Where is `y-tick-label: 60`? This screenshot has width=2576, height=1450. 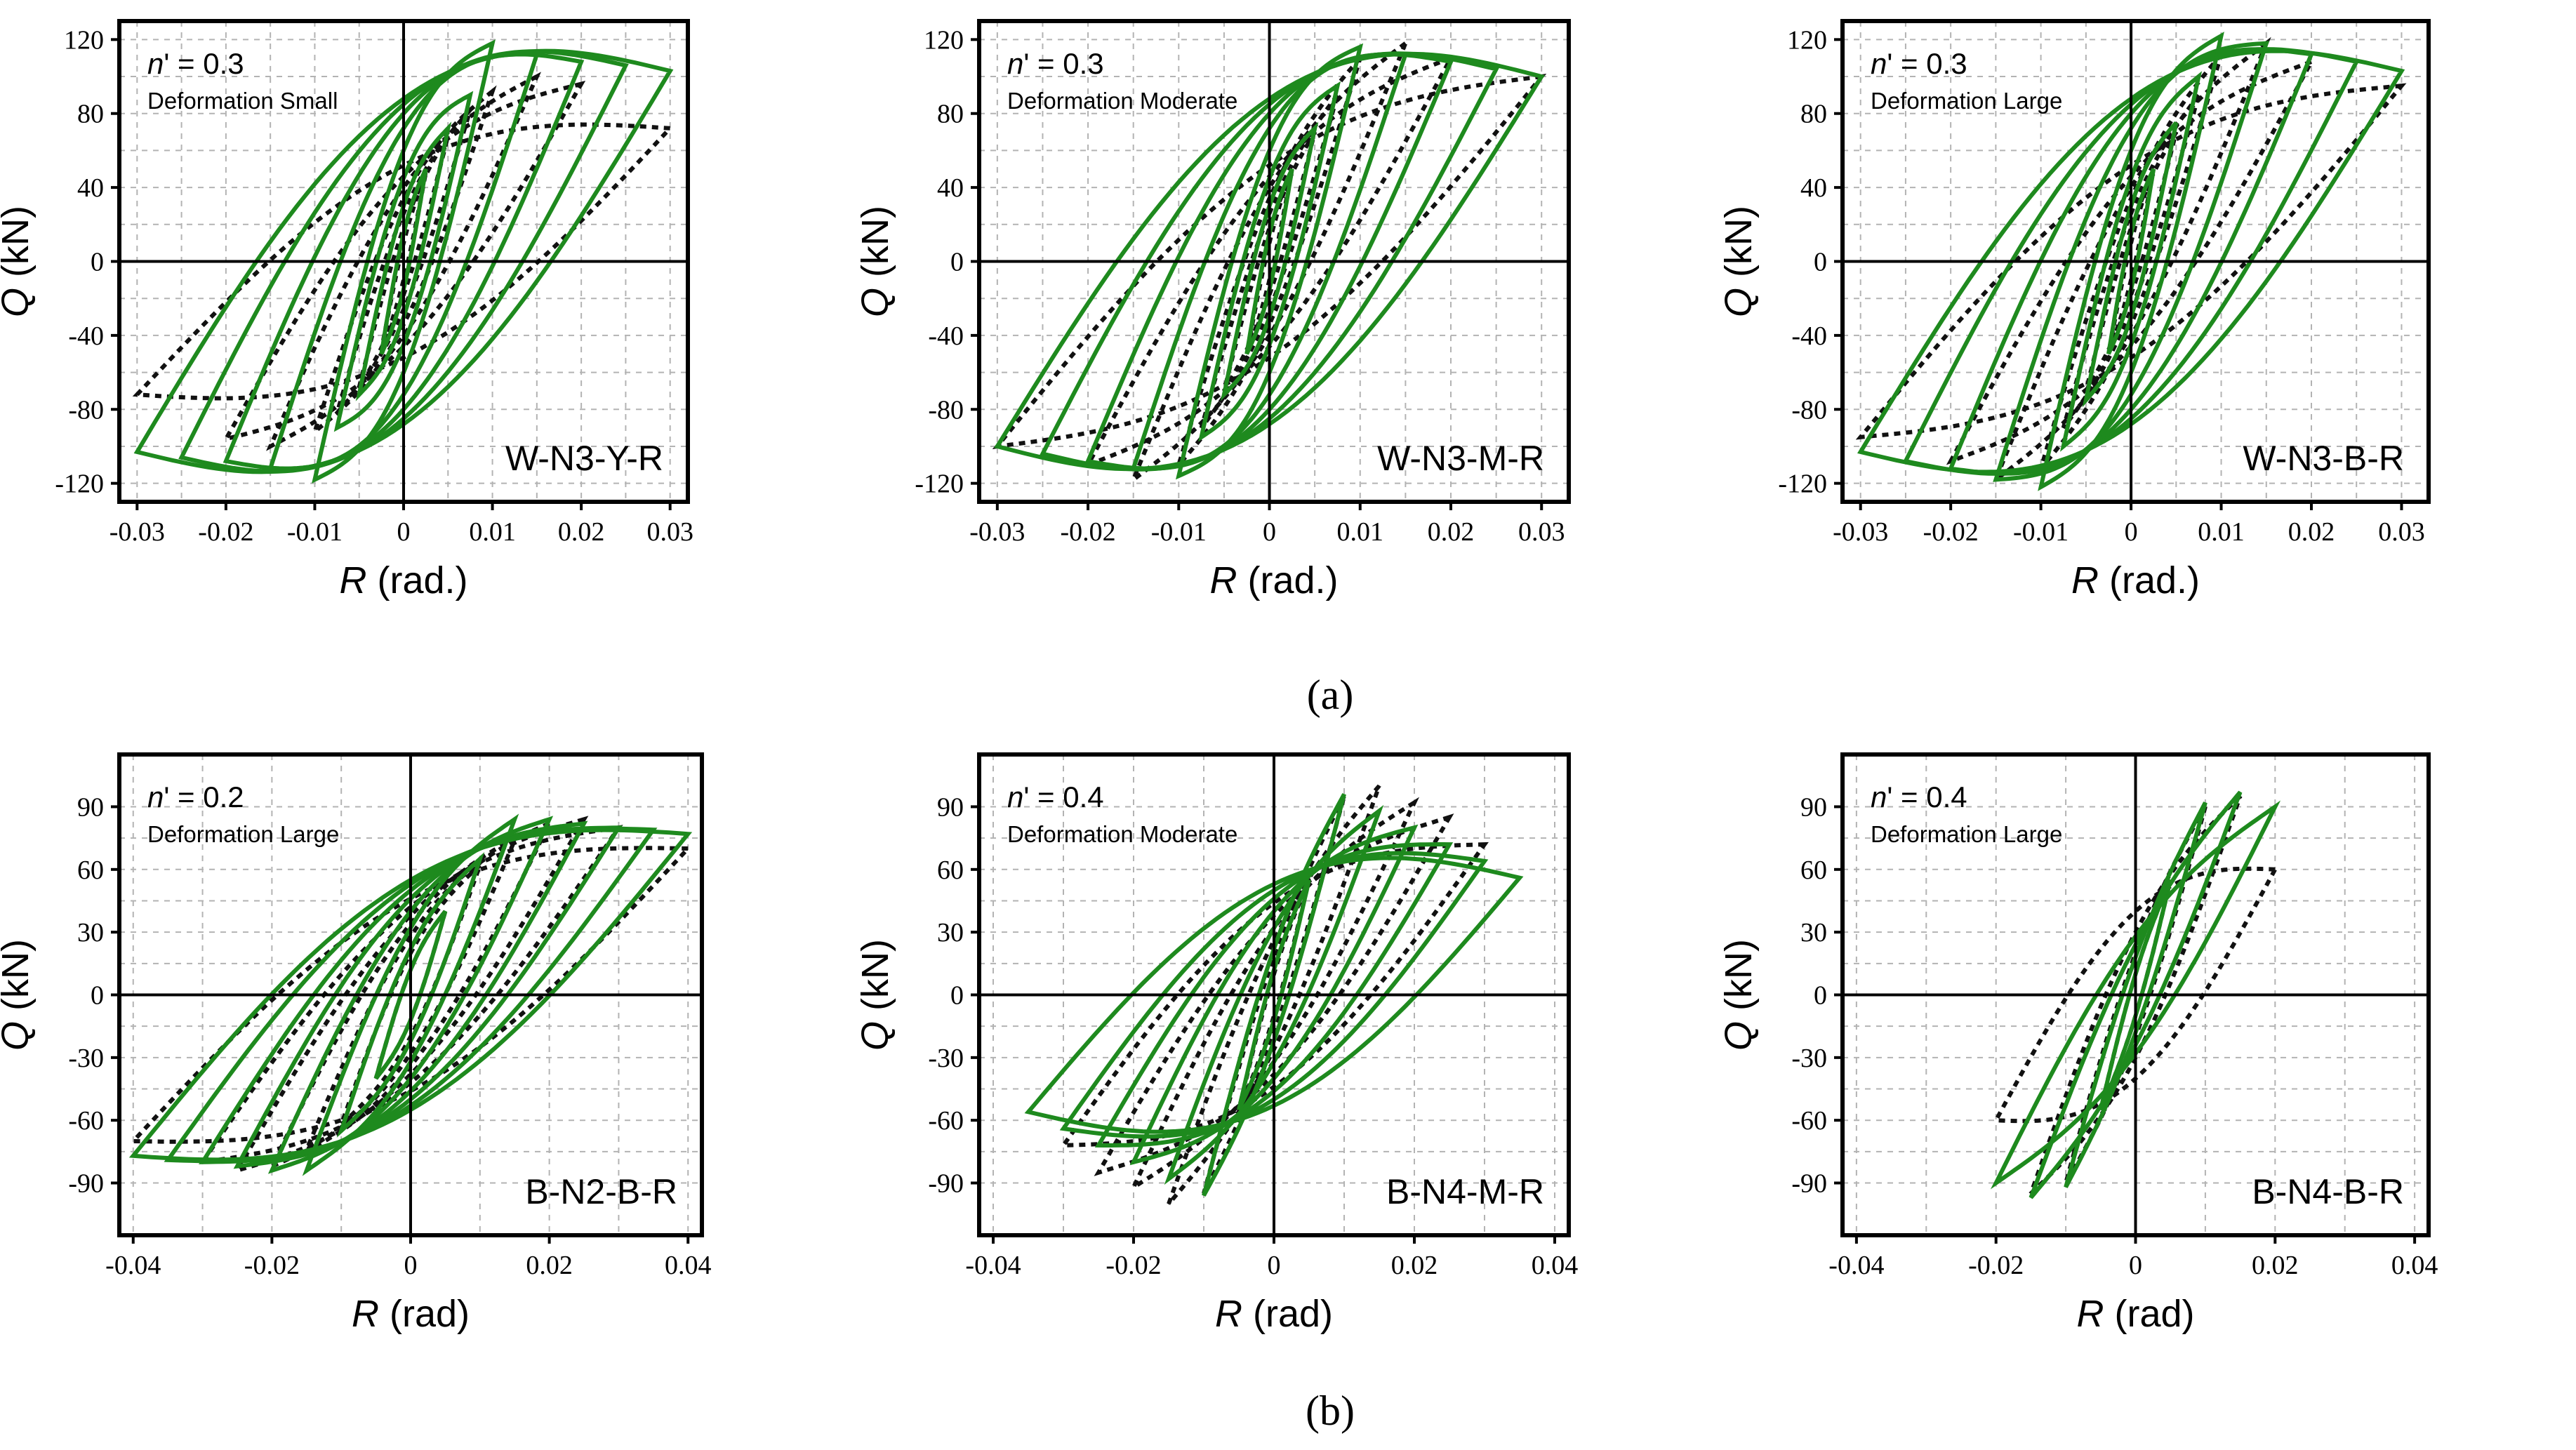 y-tick-label: 60 is located at coordinates (951, 871).